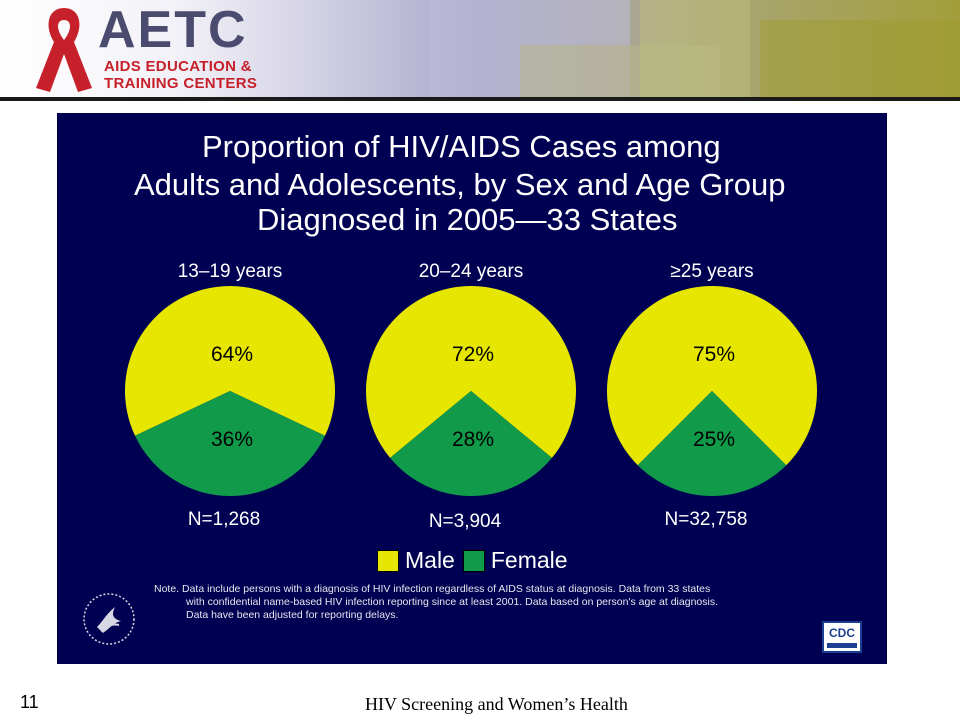 The width and height of the screenshot is (960, 720). Describe the element at coordinates (471, 271) in the screenshot. I see `pie-group-label: 20–24 years` at that location.